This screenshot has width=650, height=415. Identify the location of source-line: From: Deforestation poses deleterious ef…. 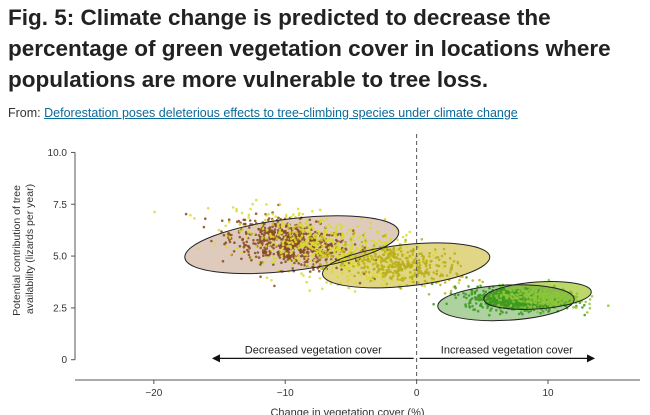
(263, 113).